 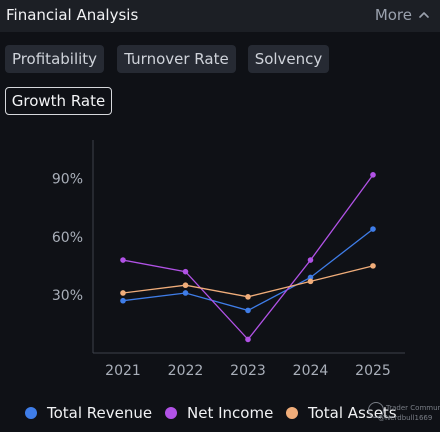 I want to click on chevron-up-icon, so click(x=424, y=15).